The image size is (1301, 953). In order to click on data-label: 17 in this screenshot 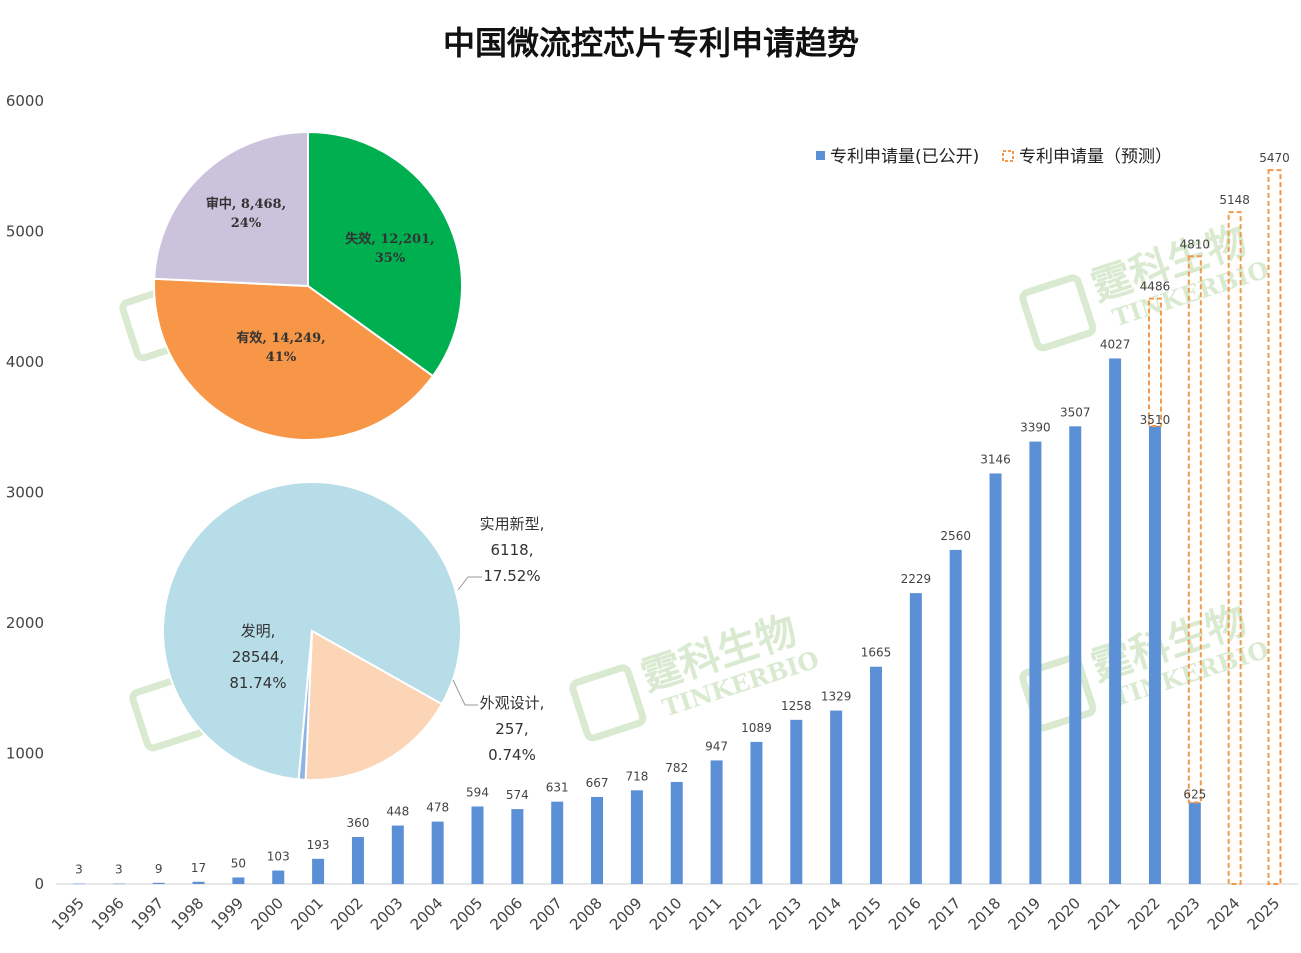, I will do `click(198, 868)`.